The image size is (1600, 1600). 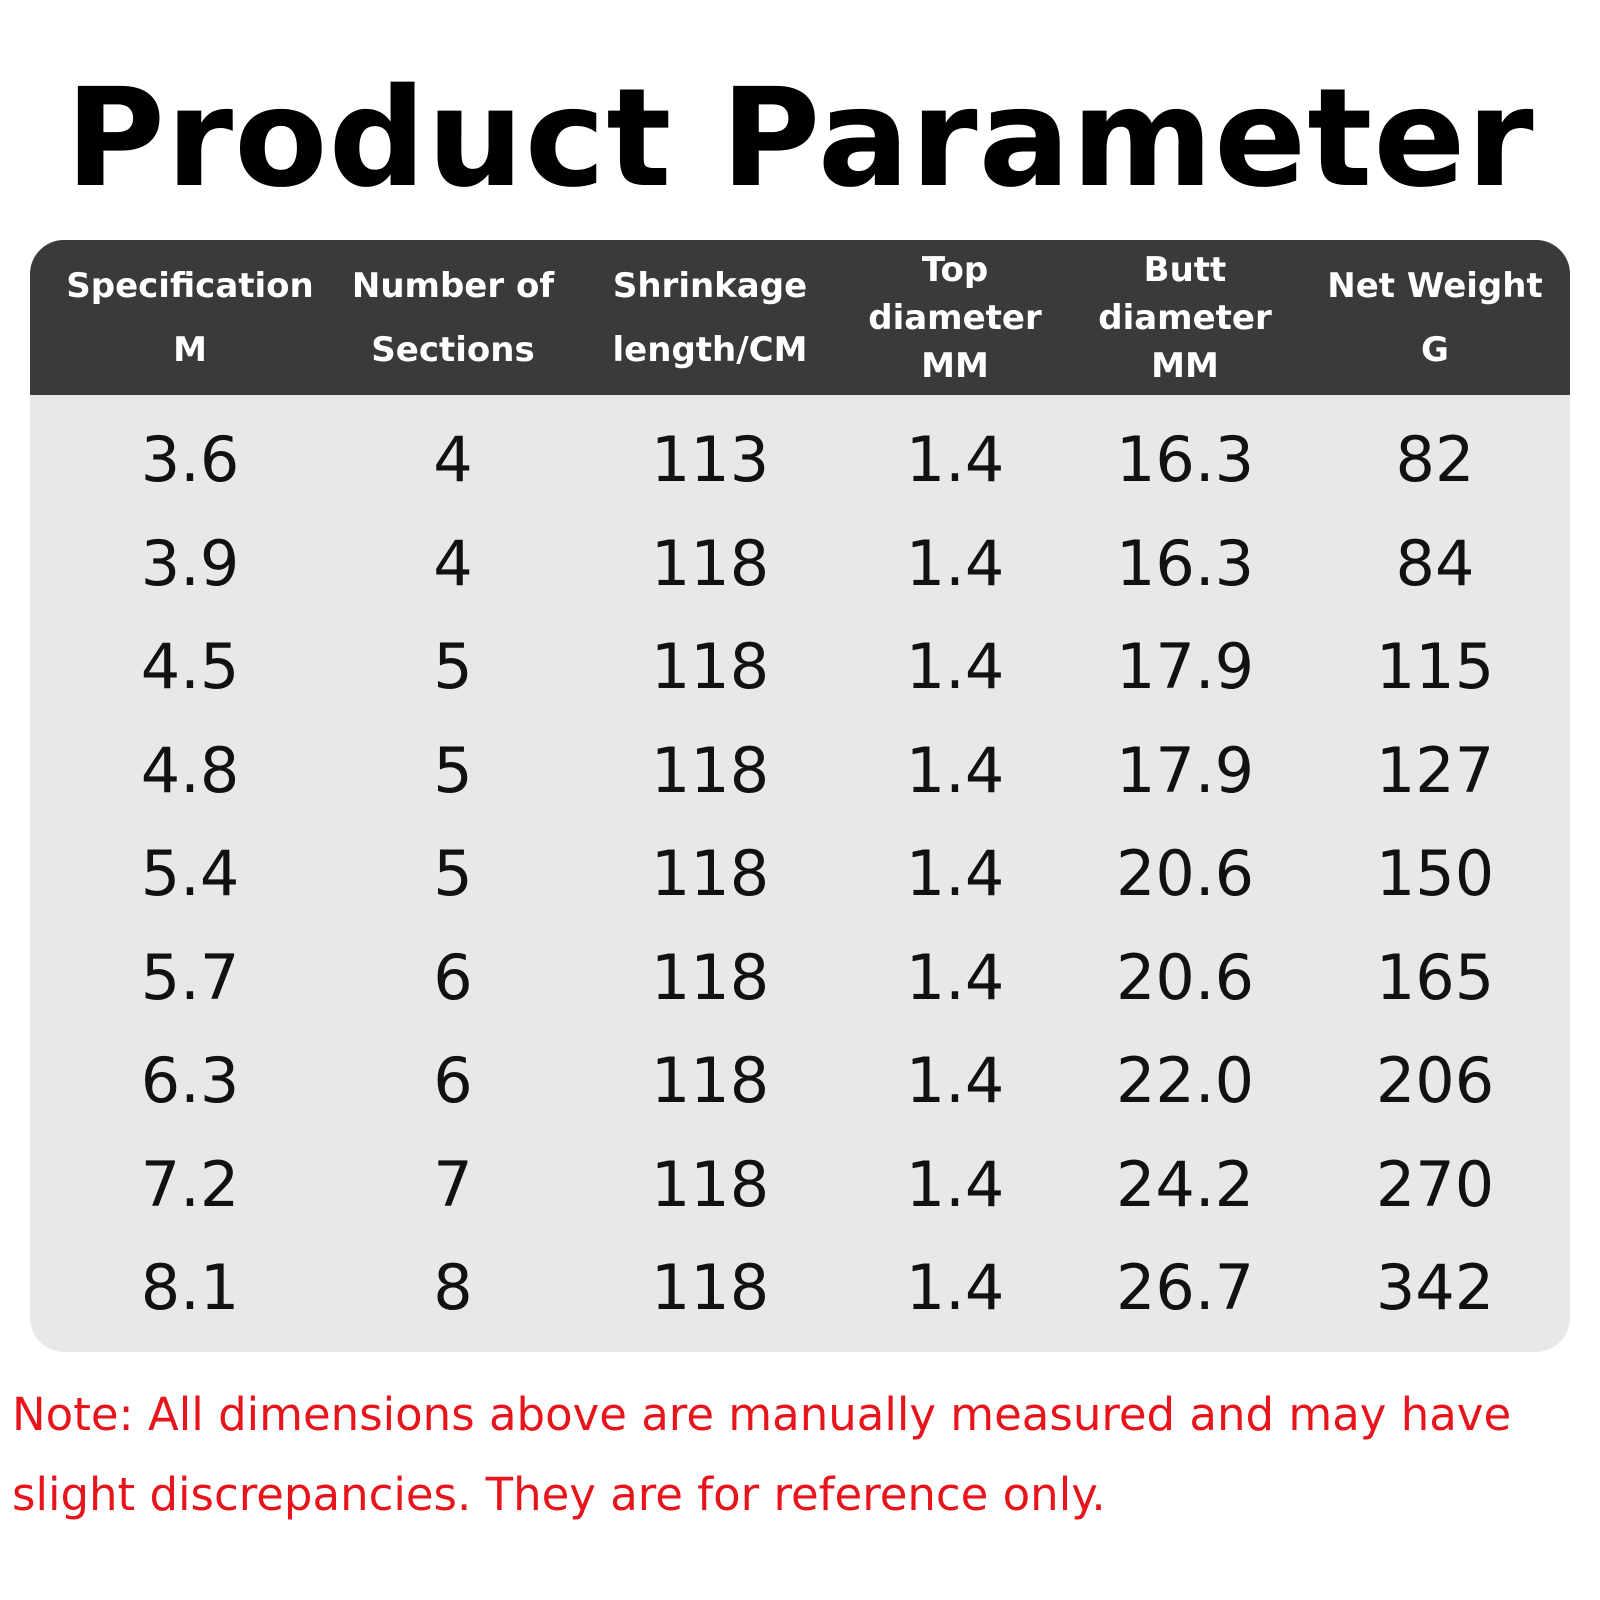 What do you see at coordinates (1435, 770) in the screenshot?
I see `table-cell: 127` at bounding box center [1435, 770].